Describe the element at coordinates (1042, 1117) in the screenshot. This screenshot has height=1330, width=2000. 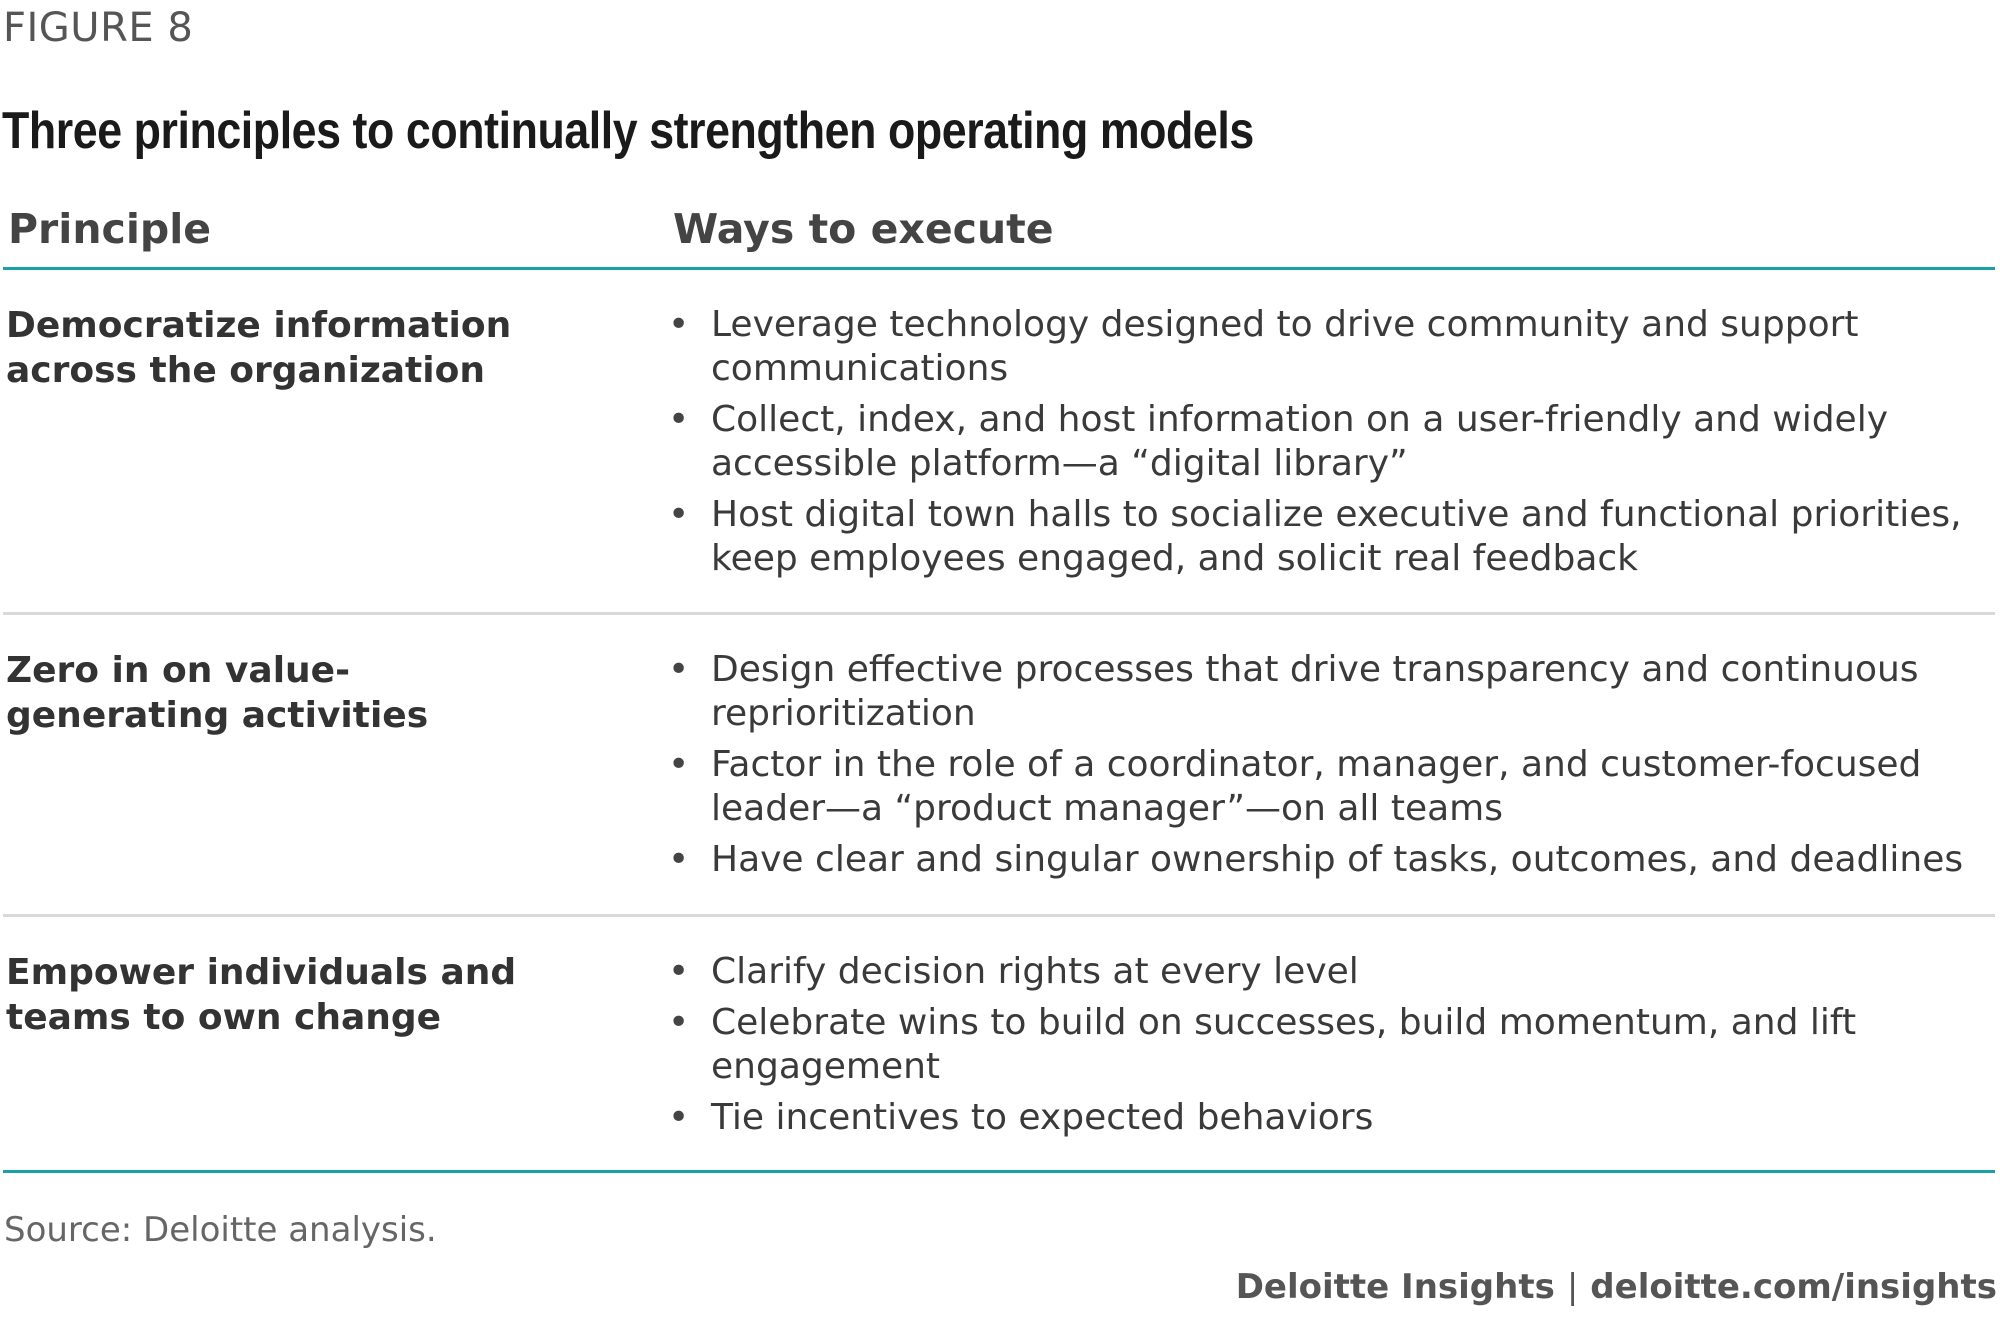
I see `way-text: Tie incentives to expected behaviors` at that location.